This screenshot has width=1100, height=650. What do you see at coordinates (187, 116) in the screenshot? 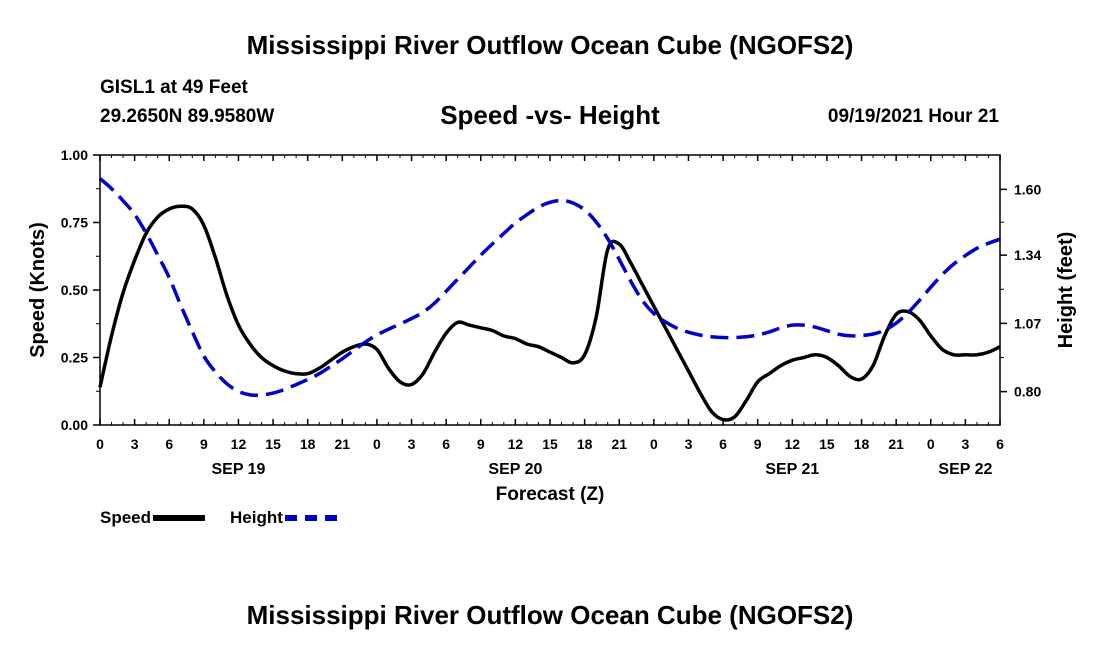
I see `station-coordinates: 29.2650N 89.9580W` at bounding box center [187, 116].